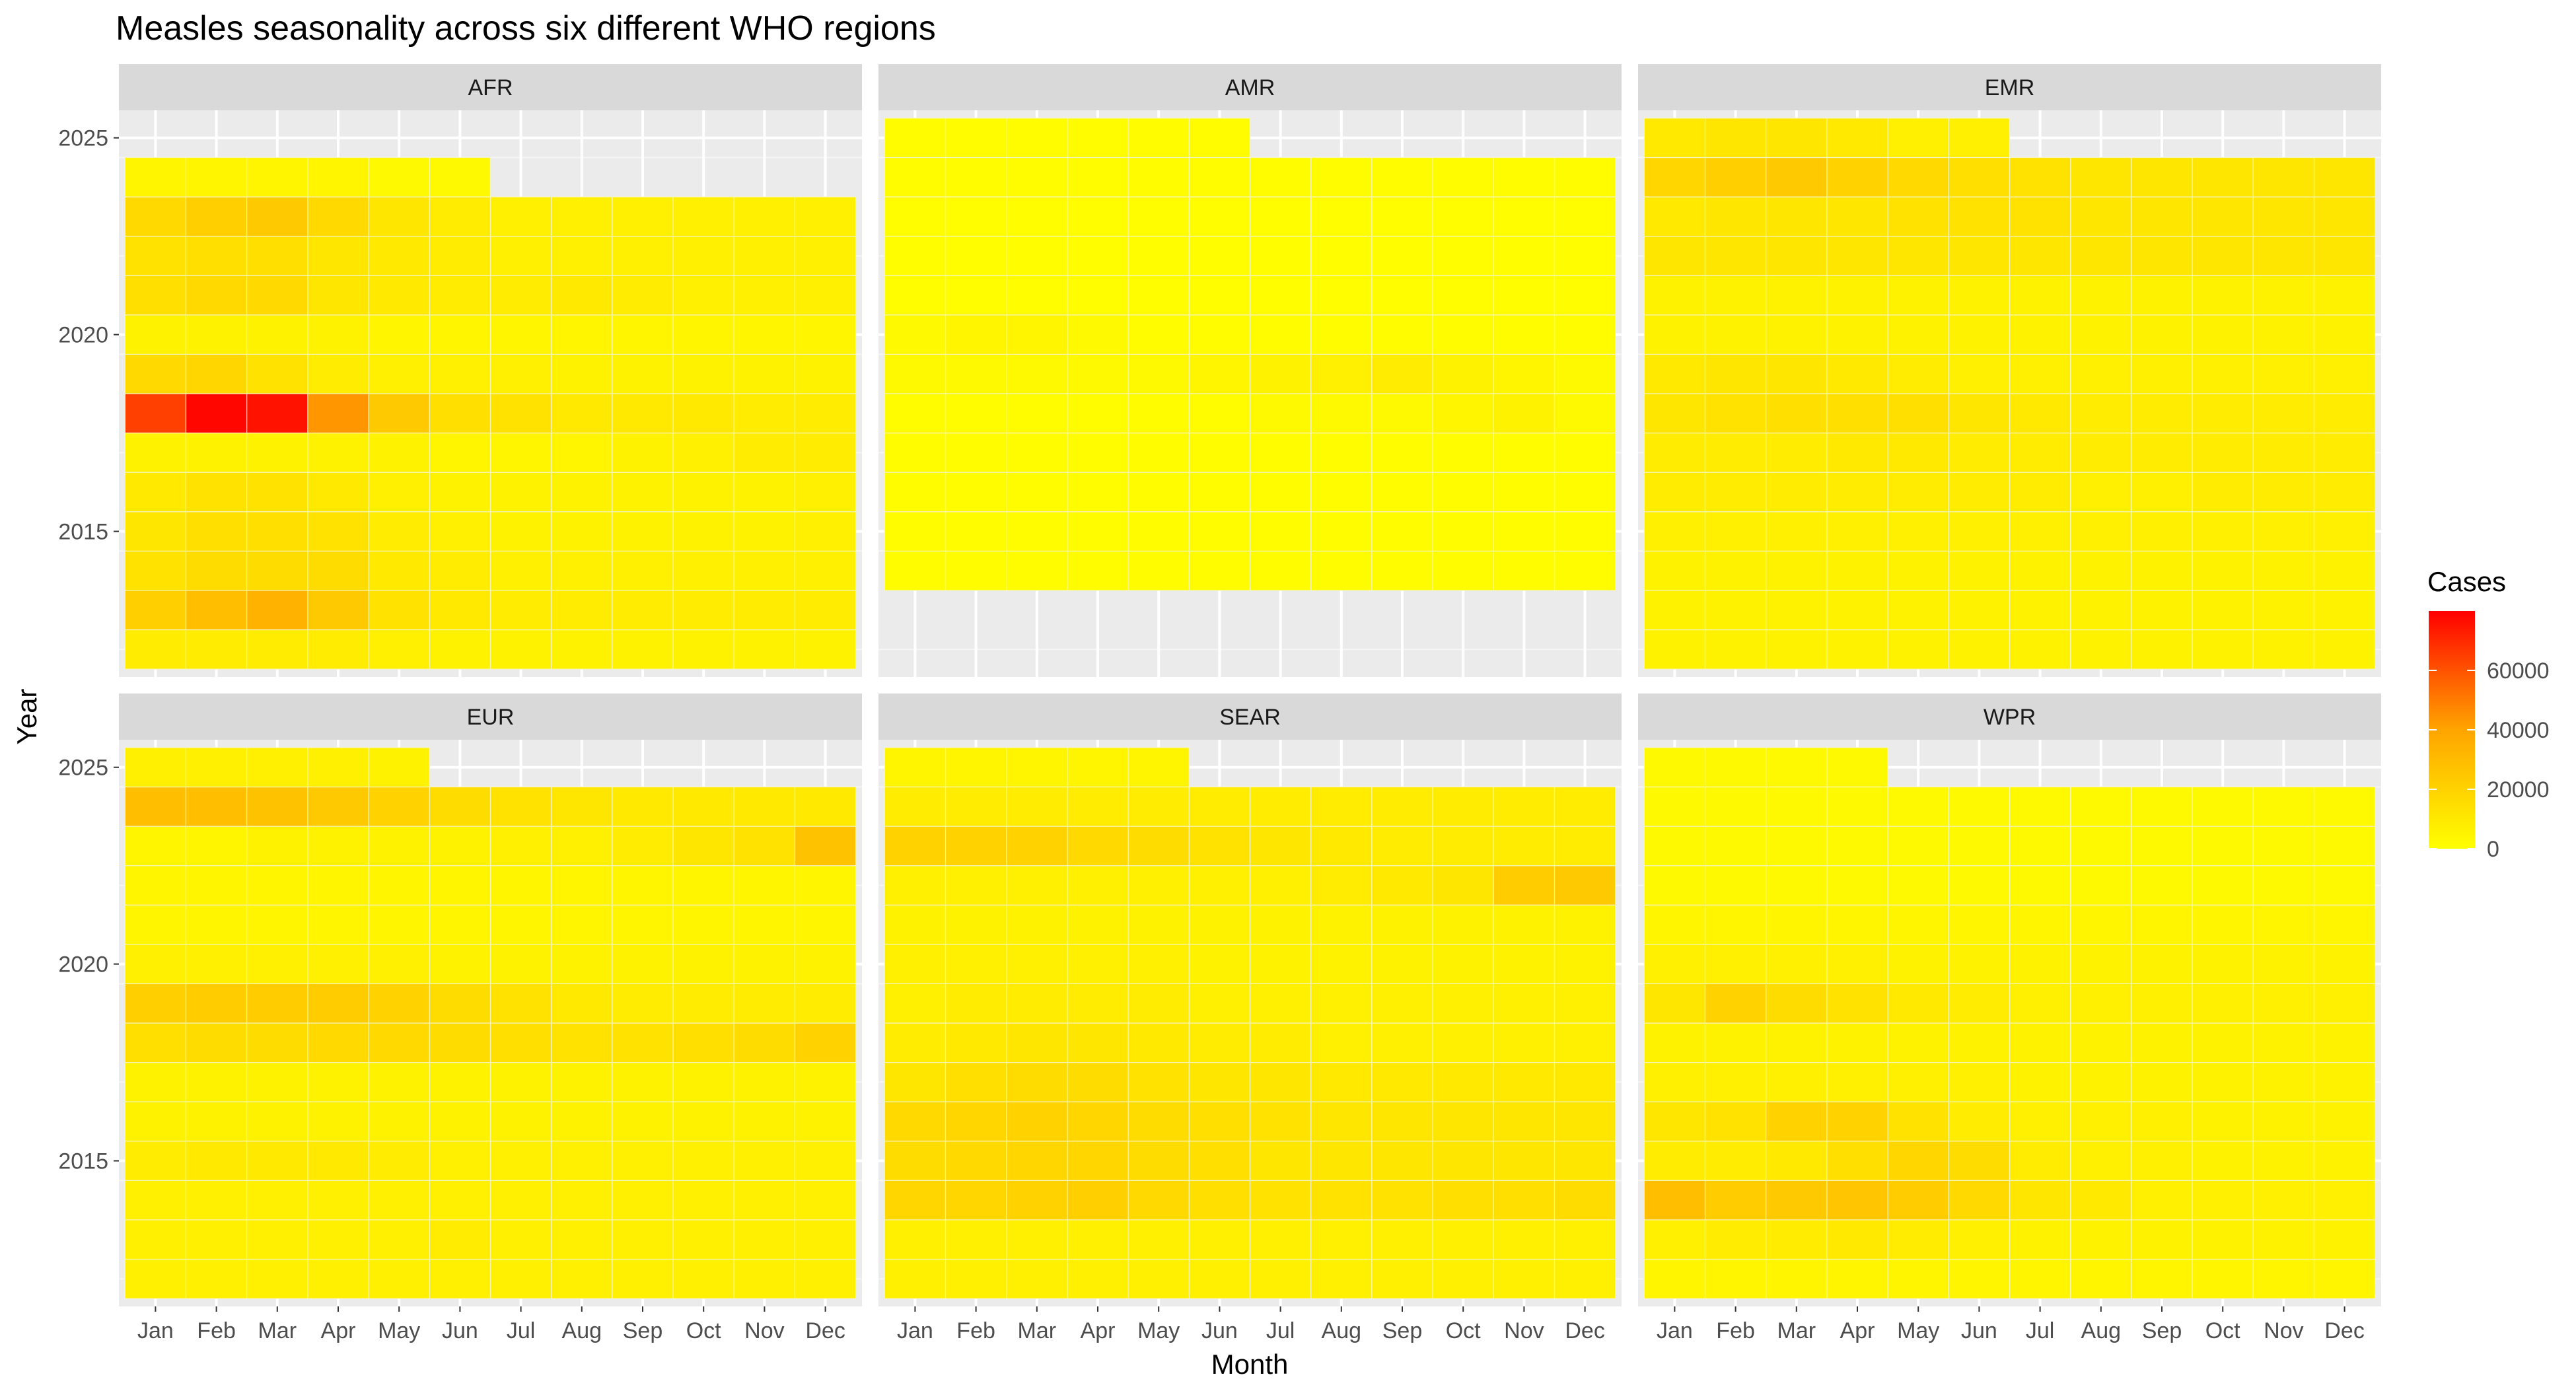 This screenshot has width=2576, height=1387. Describe the element at coordinates (2466, 581) in the screenshot. I see `legend-title: Cases` at that location.